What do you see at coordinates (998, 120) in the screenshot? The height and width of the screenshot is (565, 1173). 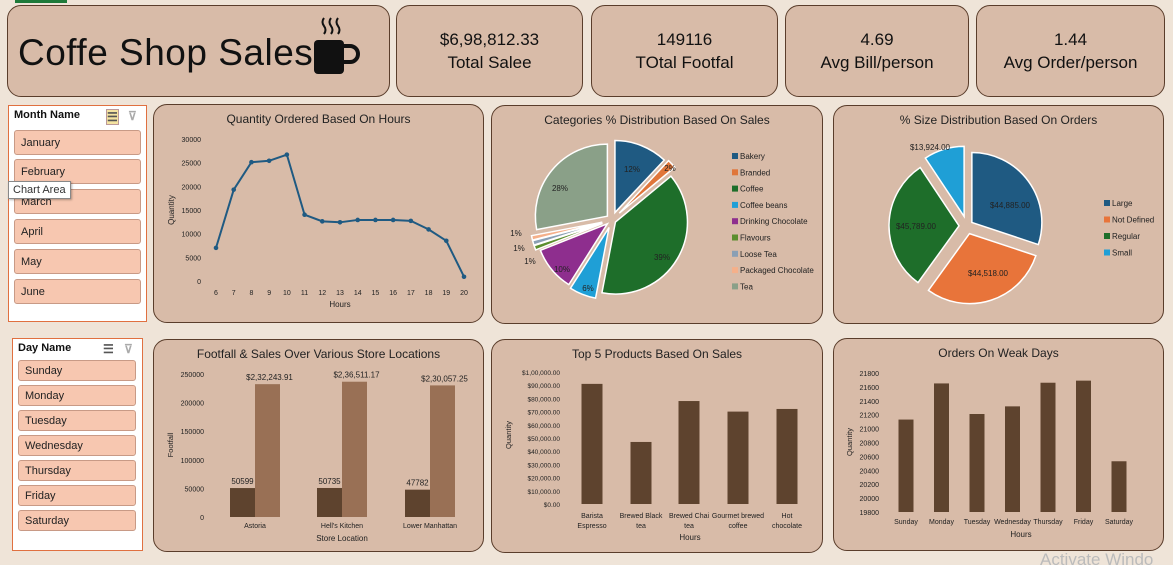 I see `chart-title: % Size Distribution Based On Orders` at bounding box center [998, 120].